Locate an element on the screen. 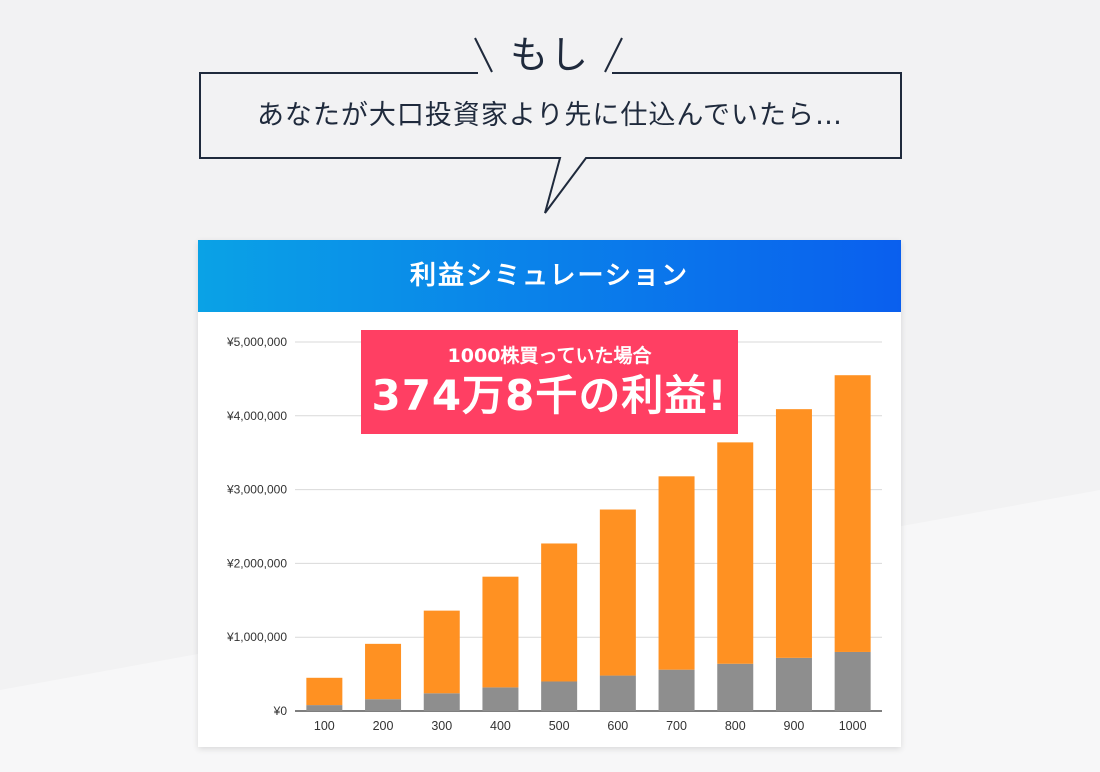 Image resolution: width=1100 pixels, height=772 pixels. callout-lead: もし is located at coordinates (549, 55).